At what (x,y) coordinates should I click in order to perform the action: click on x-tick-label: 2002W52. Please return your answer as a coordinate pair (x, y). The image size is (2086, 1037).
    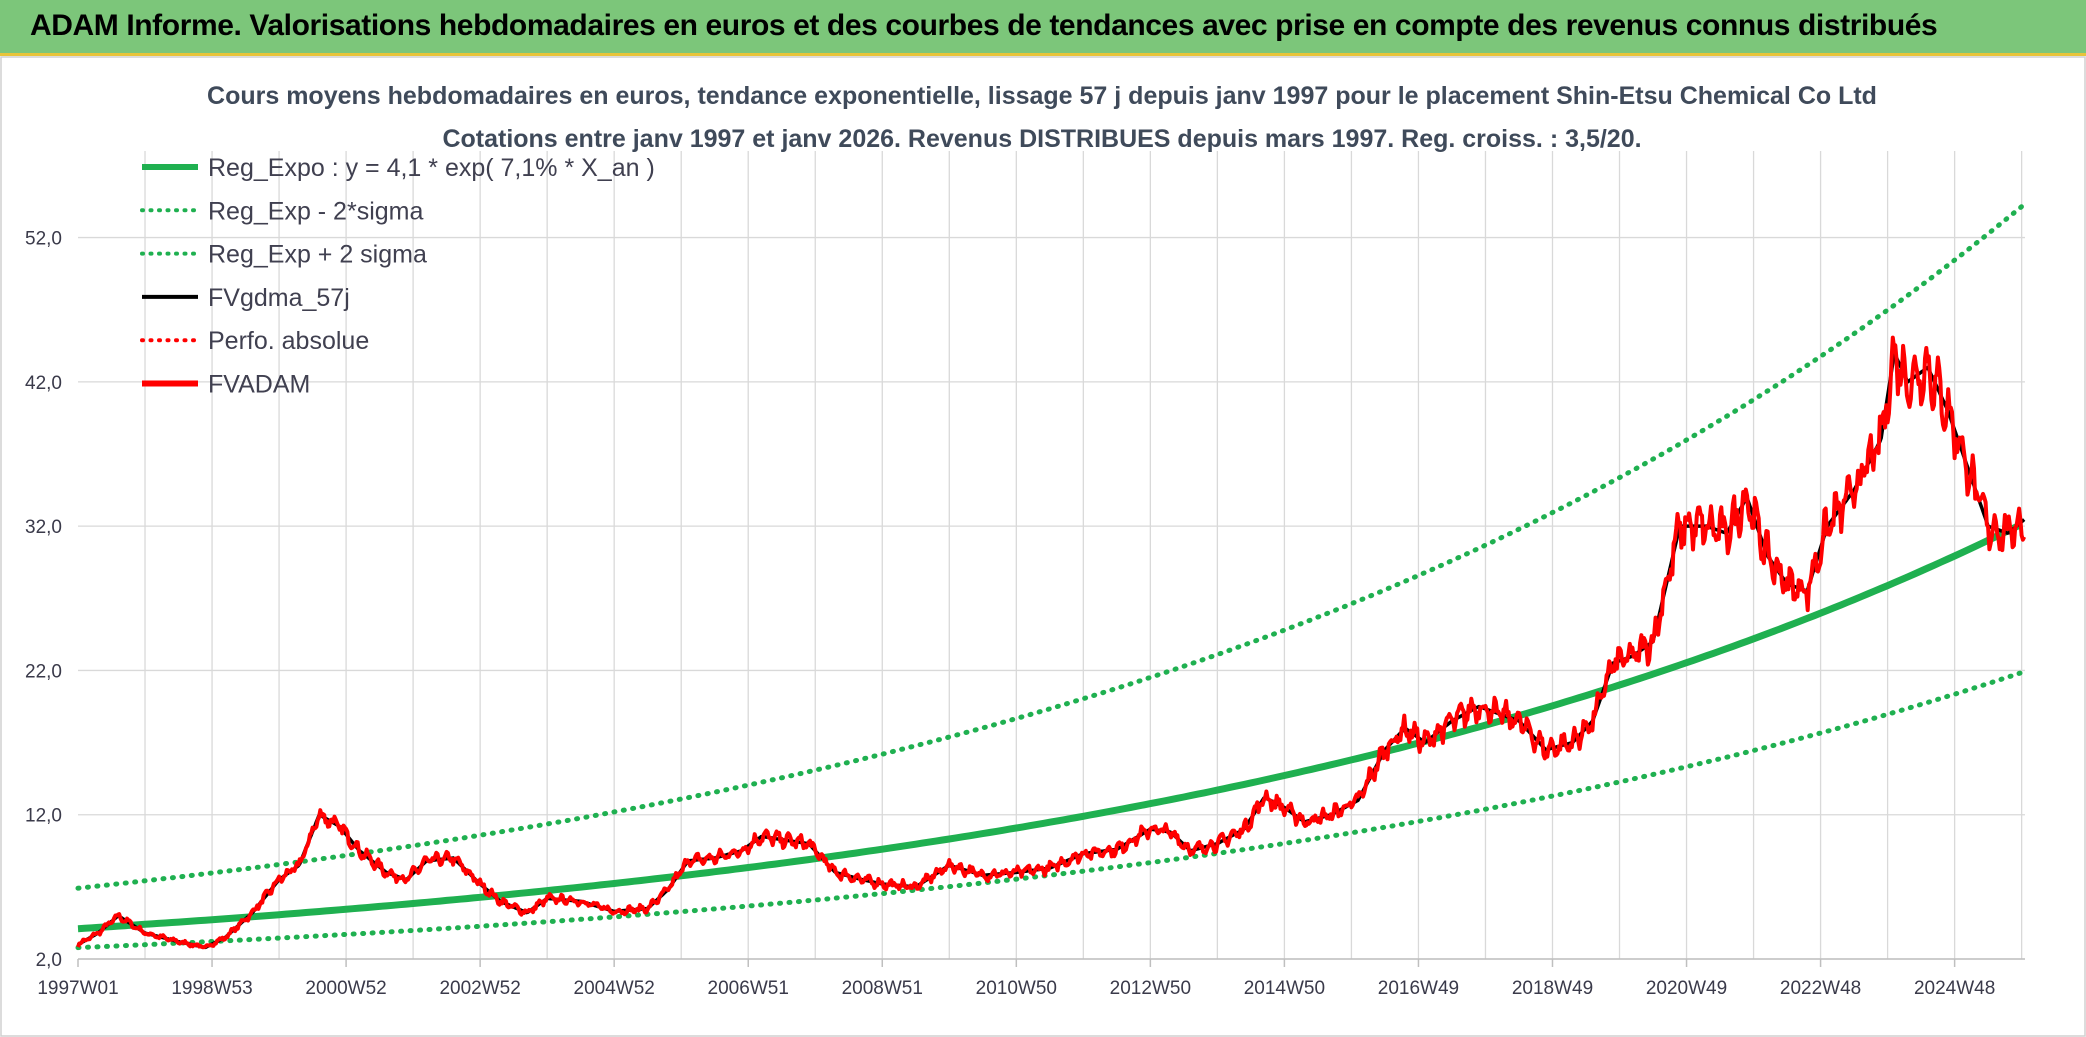
    Looking at the image, I should click on (479, 988).